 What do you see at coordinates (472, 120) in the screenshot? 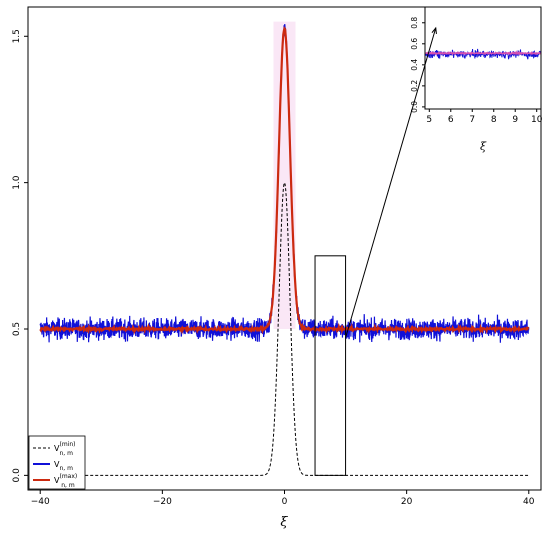
I see `inset-x-tick-label: 7` at bounding box center [472, 120].